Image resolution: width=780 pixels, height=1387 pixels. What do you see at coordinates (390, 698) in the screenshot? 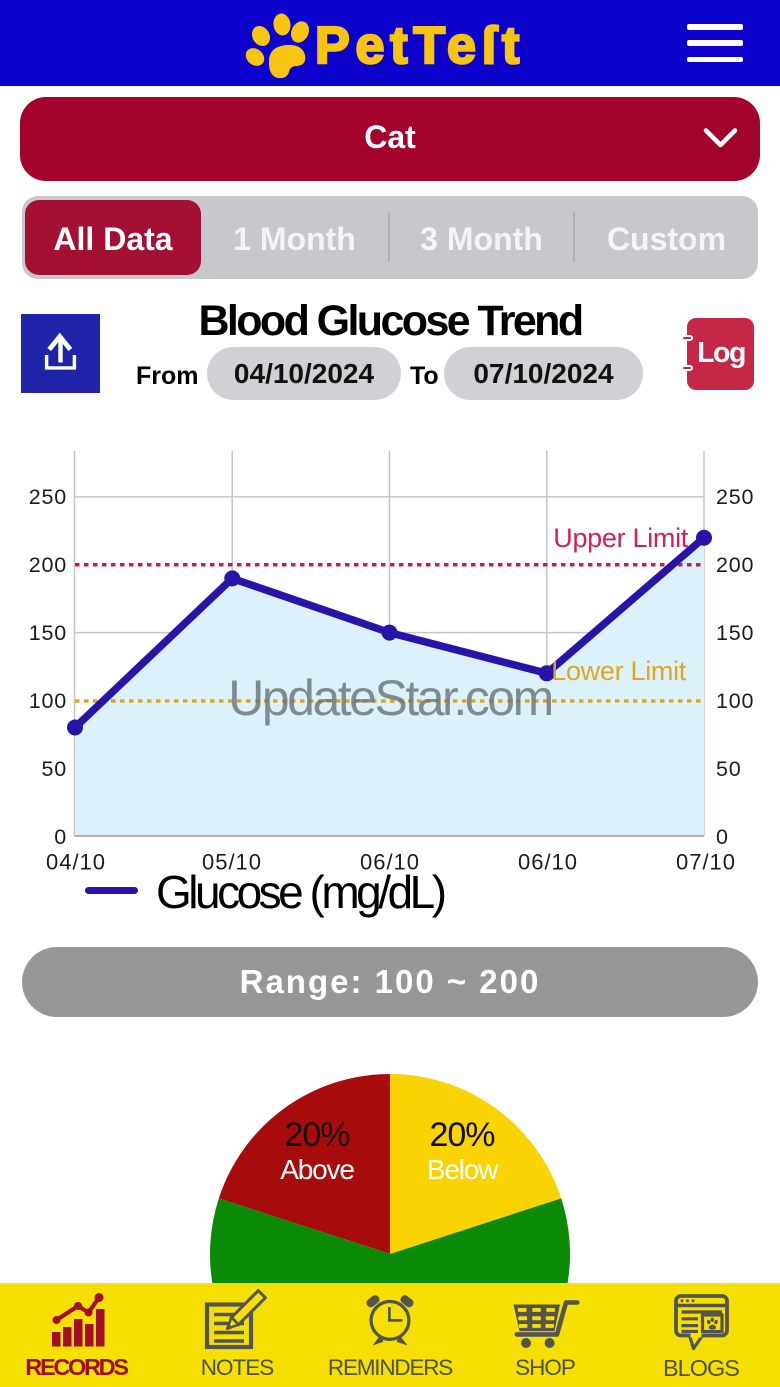
I see `svg-text: UpdateStar.com` at bounding box center [390, 698].